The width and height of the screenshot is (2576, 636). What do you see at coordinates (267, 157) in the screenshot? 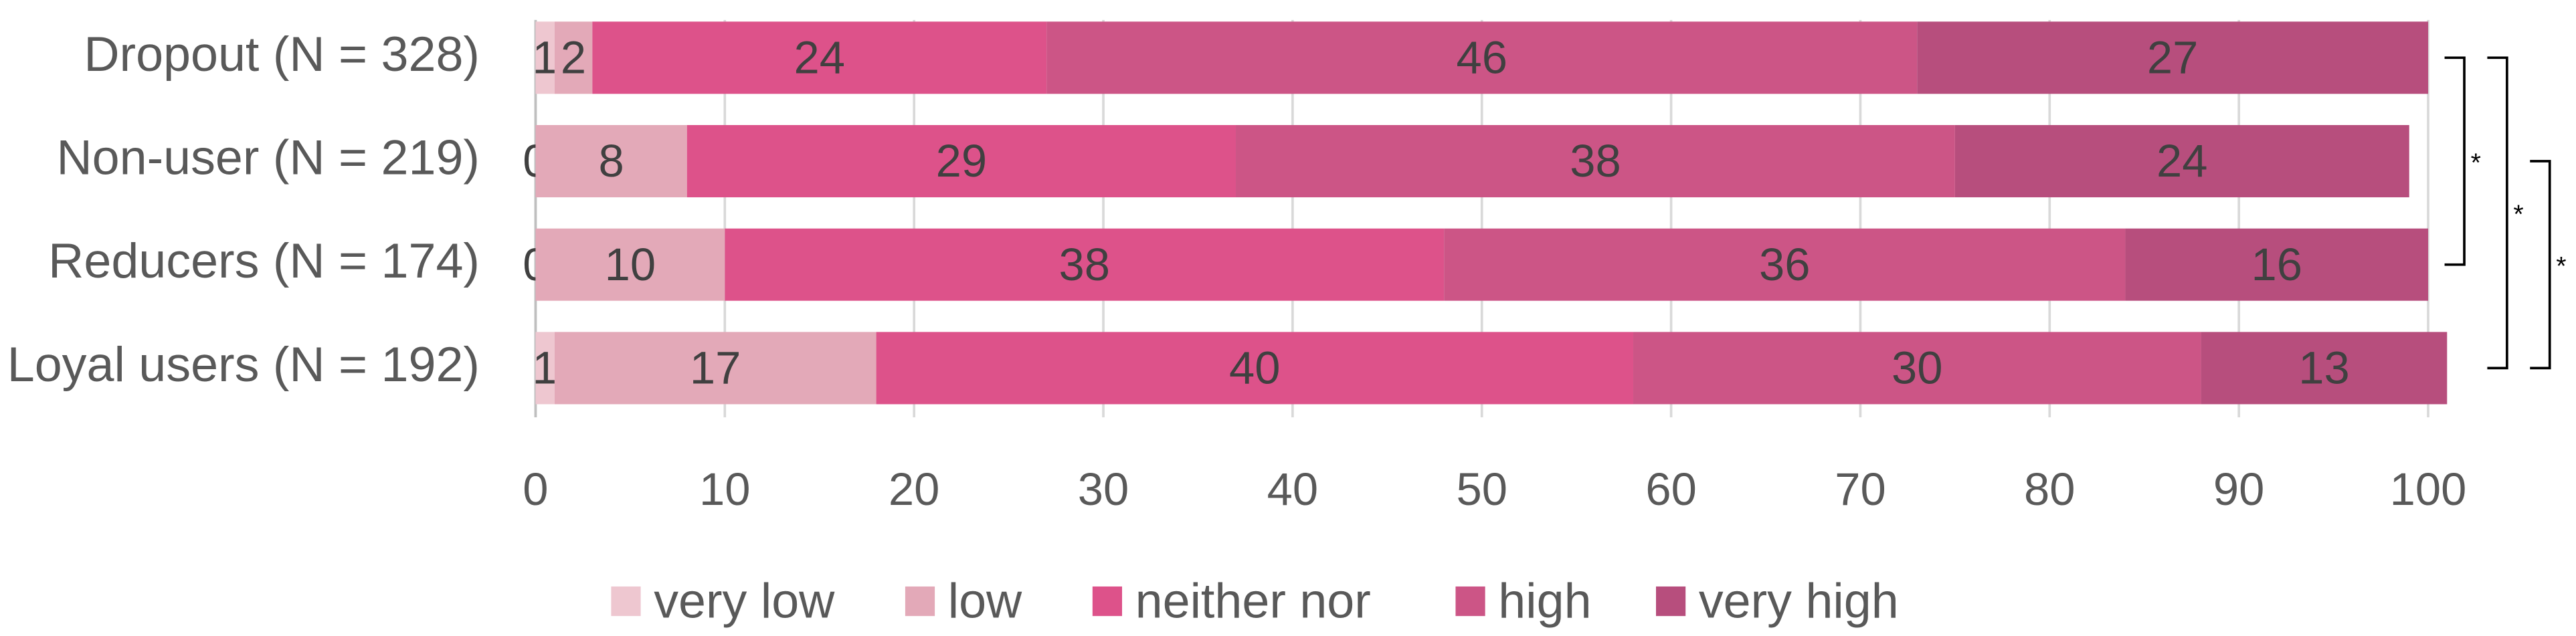
I see `category-label: Non-user (N = 219)` at bounding box center [267, 157].